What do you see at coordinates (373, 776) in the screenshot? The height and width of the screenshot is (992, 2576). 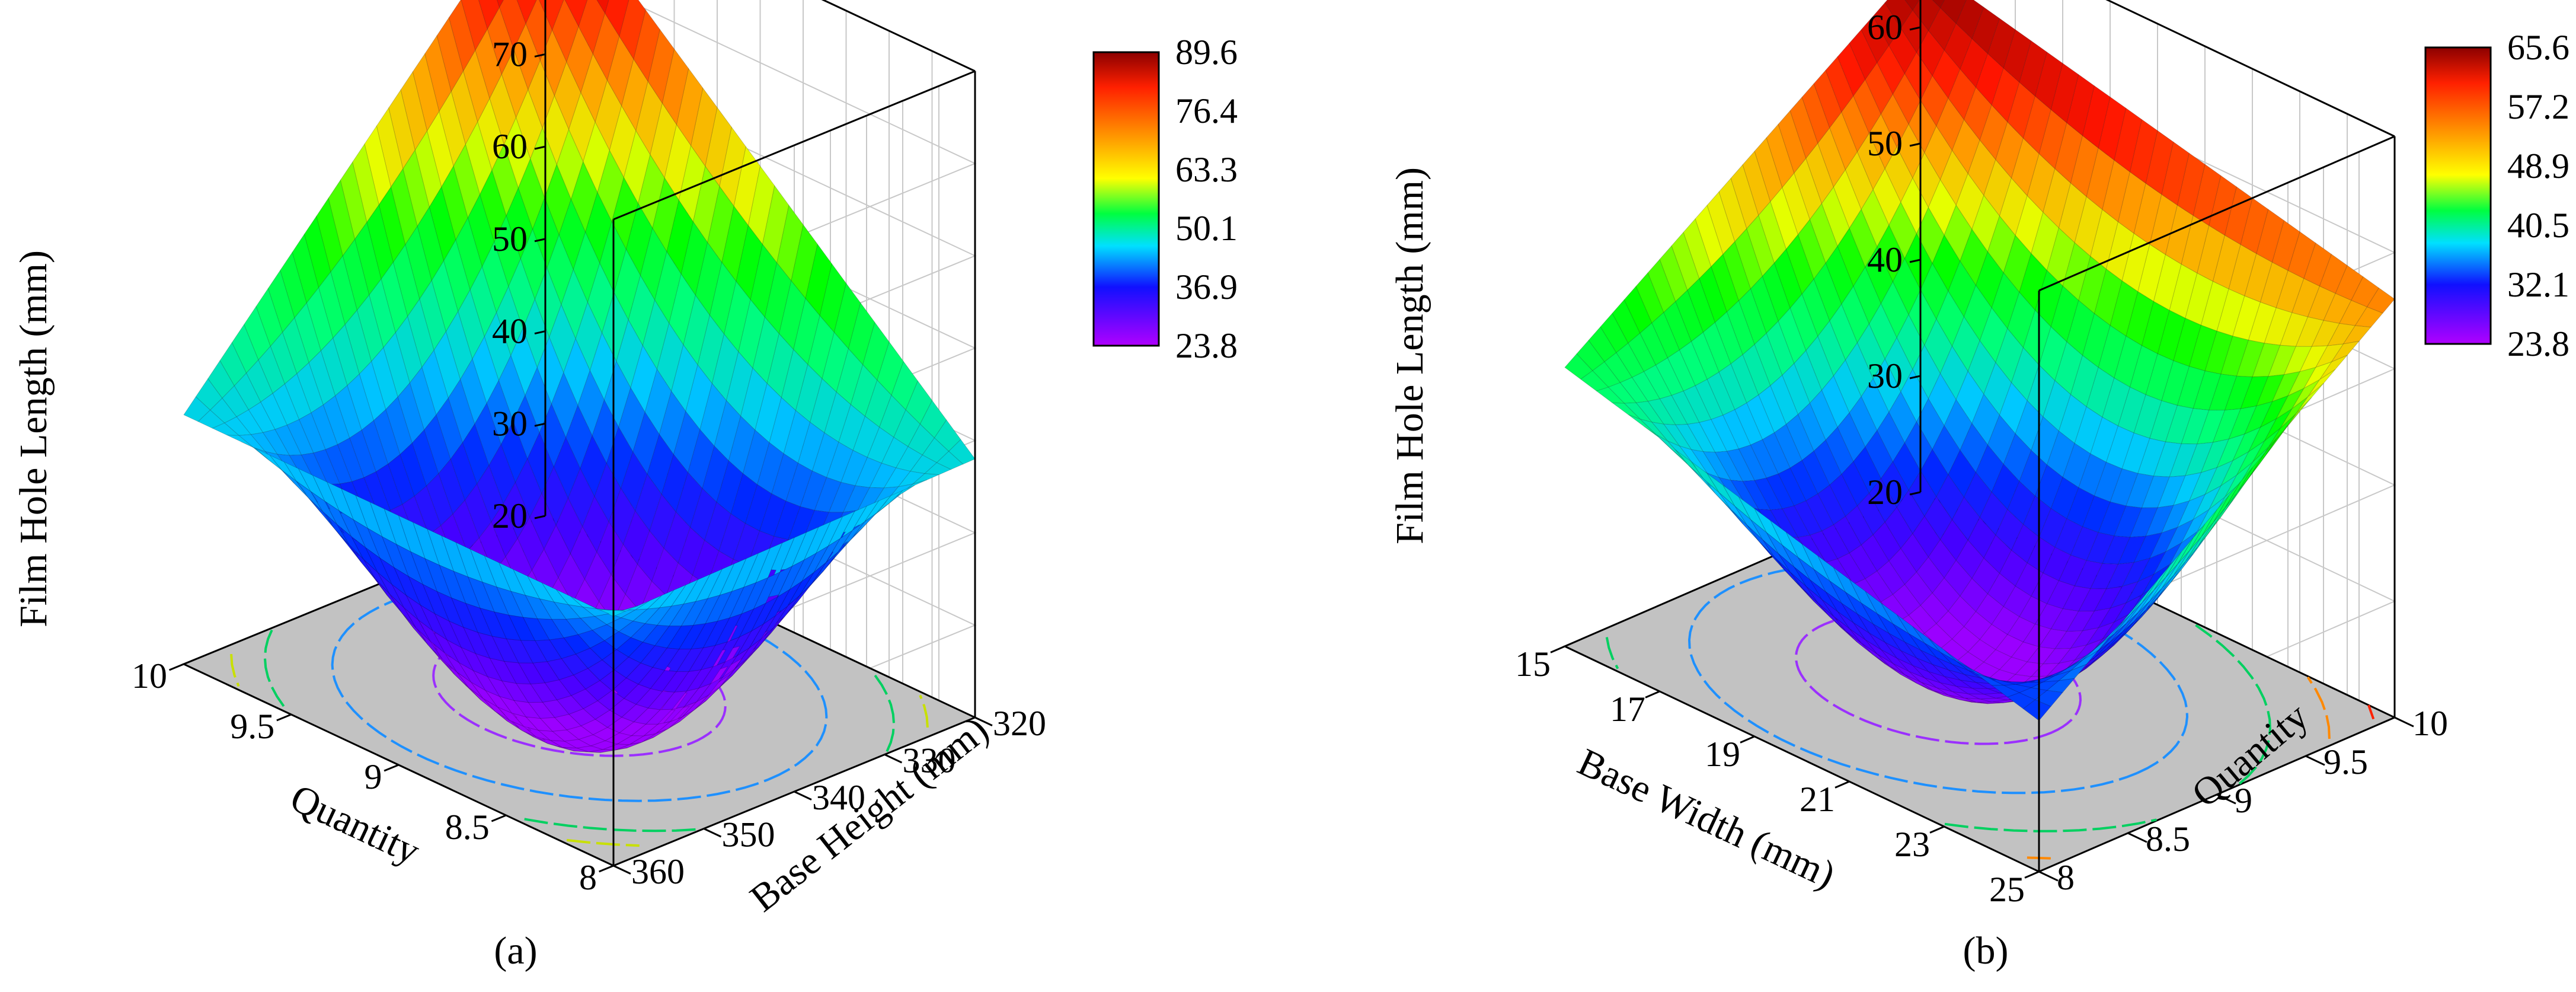 I see `a-quantity-axis-ticks: 10 9.5 9 8.5 8` at bounding box center [373, 776].